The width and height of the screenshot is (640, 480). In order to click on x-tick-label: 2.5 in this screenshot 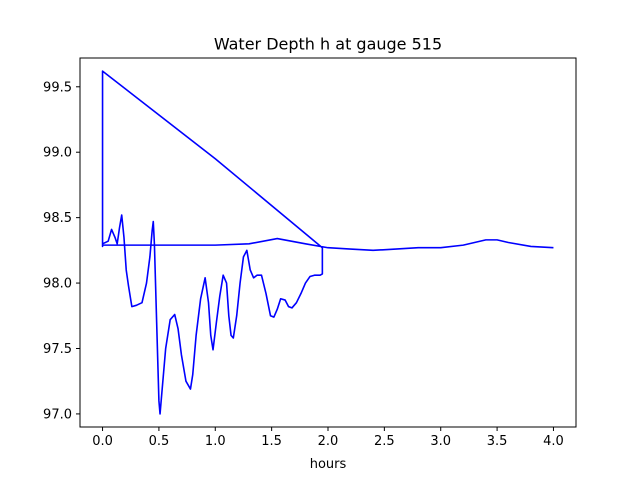, I will do `click(384, 441)`.